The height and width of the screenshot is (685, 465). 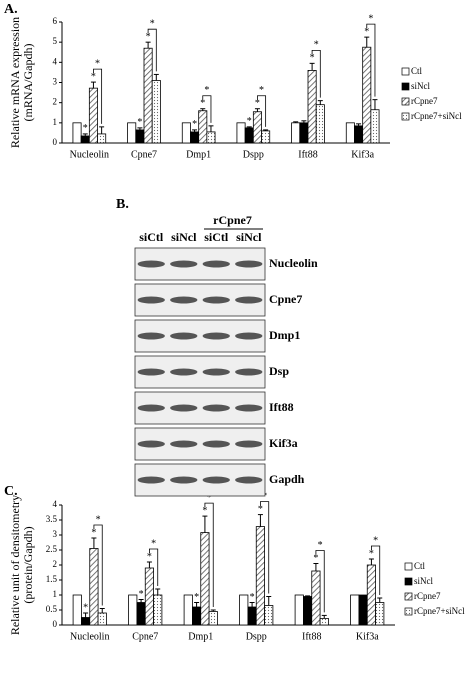 What do you see at coordinates (52, 609) in the screenshot?
I see `y-tick-label: 0.5` at bounding box center [52, 609].